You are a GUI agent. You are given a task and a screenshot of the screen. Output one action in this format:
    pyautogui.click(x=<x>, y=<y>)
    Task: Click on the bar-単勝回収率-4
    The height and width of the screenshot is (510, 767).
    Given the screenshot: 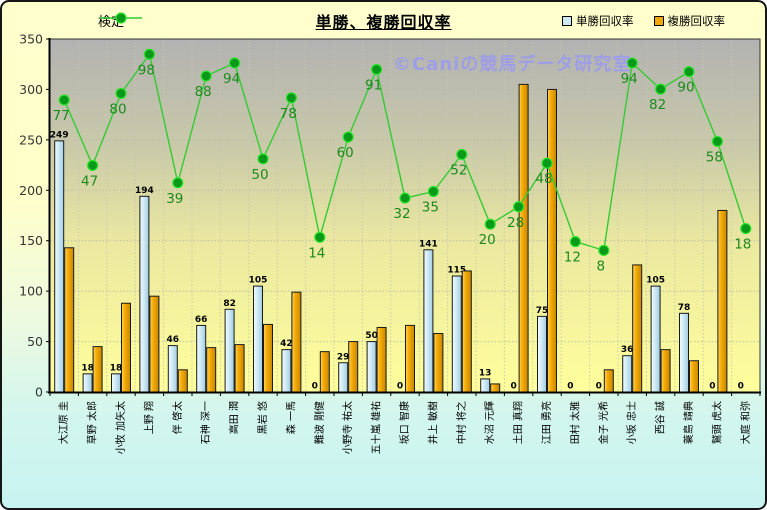 What is the action you would take?
    pyautogui.click(x=172, y=369)
    